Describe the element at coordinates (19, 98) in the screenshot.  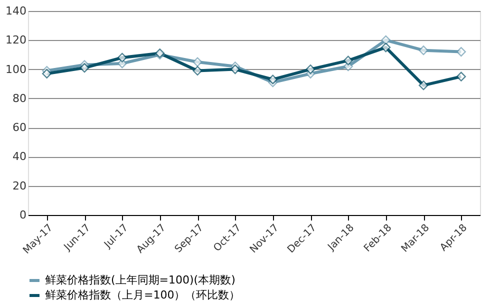
I see `y-tick-label: 80` at that location.